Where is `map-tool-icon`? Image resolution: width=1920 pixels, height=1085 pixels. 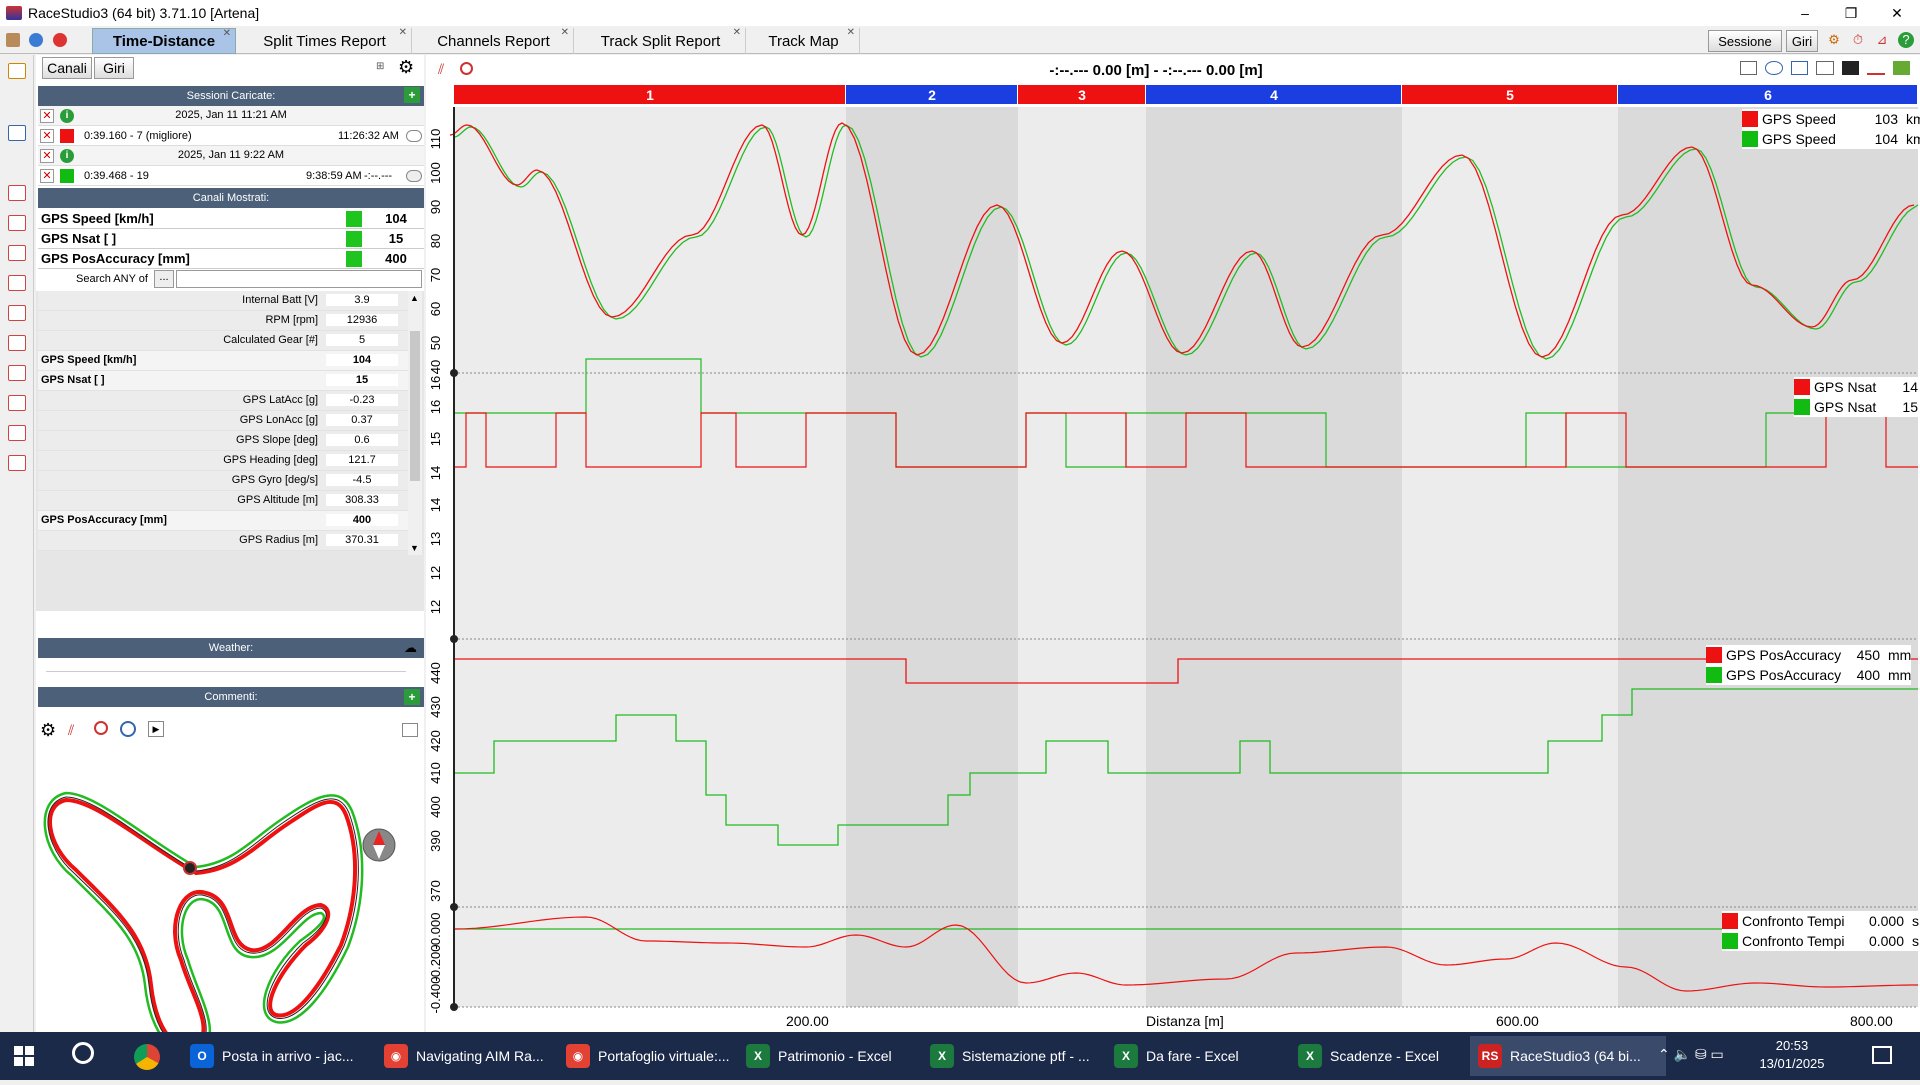
map-tool-icon is located at coordinates (17, 223).